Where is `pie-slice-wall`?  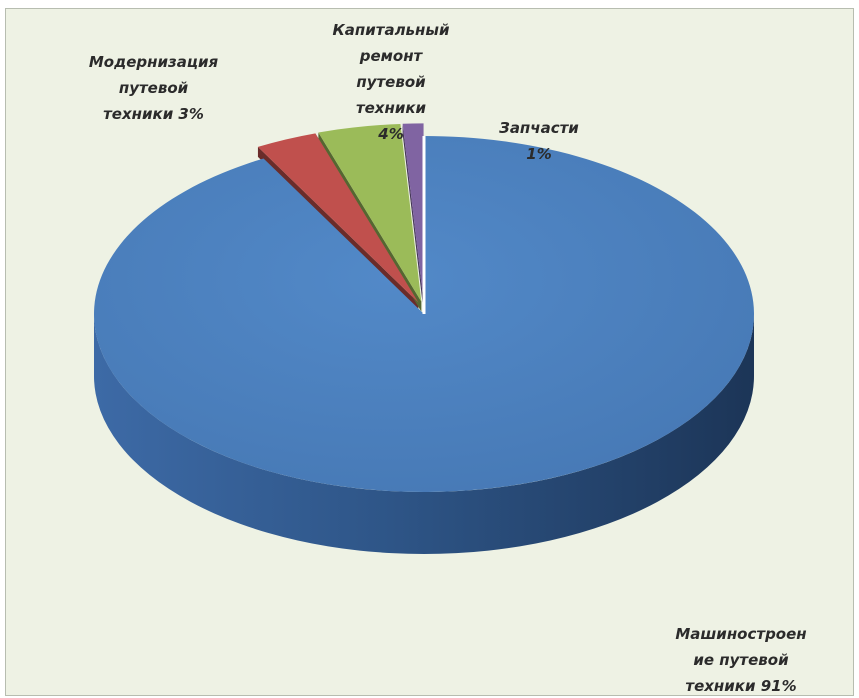 pie-slice-wall is located at coordinates (413, 217).